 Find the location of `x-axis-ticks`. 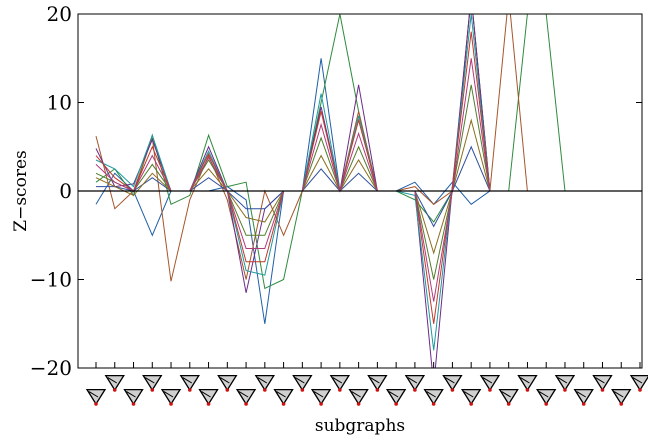

x-axis-ticks is located at coordinates (368, 365).